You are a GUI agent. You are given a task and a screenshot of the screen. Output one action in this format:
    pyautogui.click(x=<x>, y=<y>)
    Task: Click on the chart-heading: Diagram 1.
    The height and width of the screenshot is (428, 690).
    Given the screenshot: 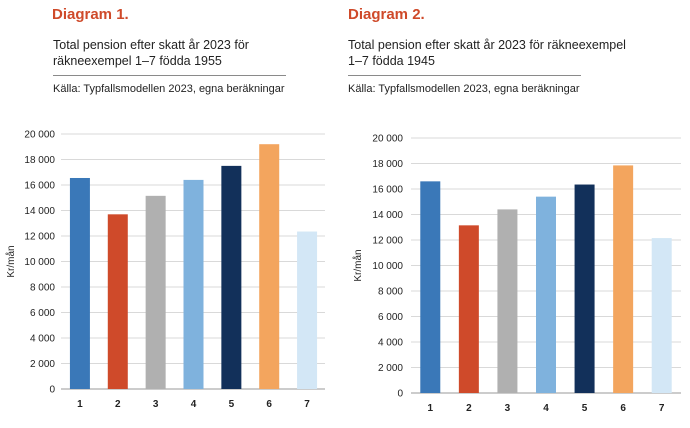 What is the action you would take?
    pyautogui.click(x=90, y=14)
    